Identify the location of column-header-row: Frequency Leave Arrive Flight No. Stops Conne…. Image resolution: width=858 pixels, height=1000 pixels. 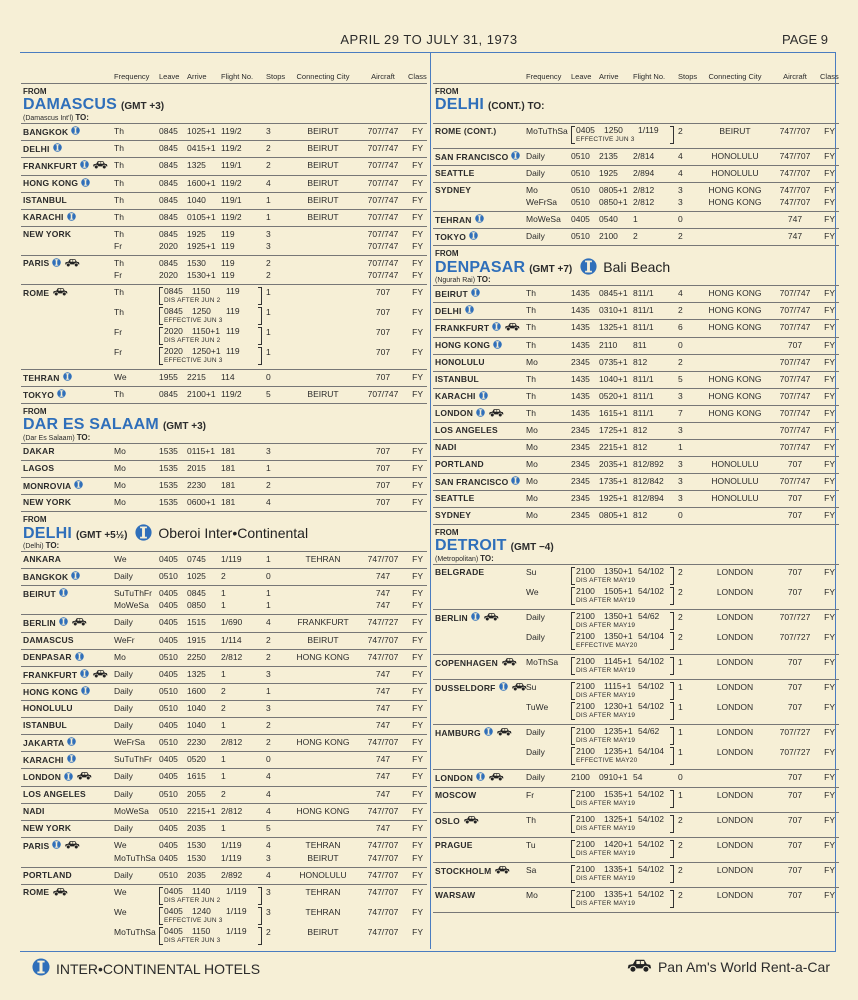
(224, 68).